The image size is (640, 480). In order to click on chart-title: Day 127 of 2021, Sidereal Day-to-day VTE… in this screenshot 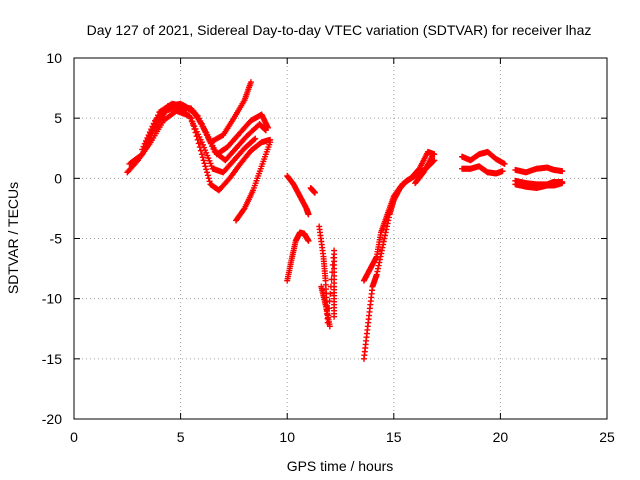, I will do `click(339, 30)`.